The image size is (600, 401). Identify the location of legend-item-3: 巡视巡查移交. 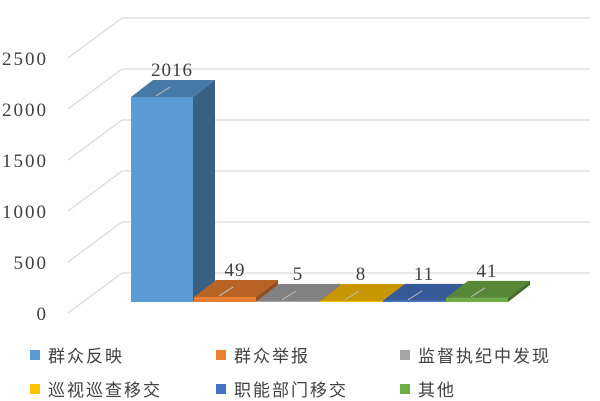
(96, 388).